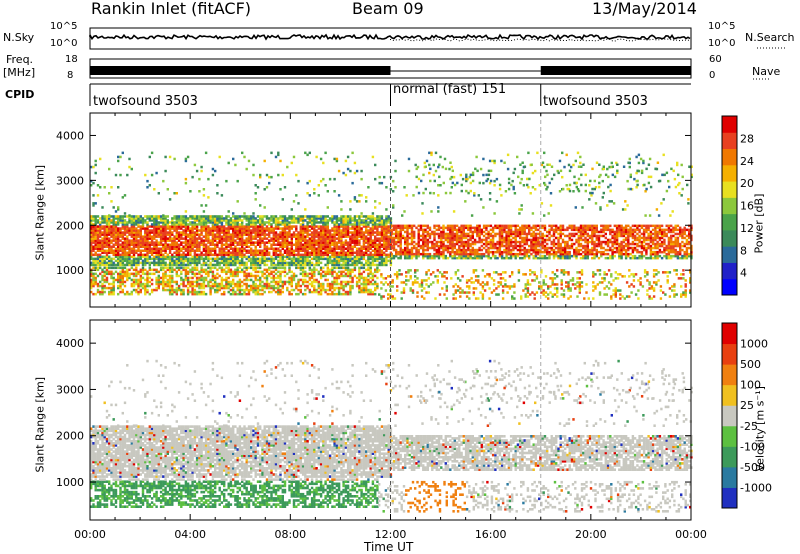 Image resolution: width=800 pixels, height=554 pixels. What do you see at coordinates (145, 101) in the screenshot?
I see `cpid-segment-1: twofsound 3503` at bounding box center [145, 101].